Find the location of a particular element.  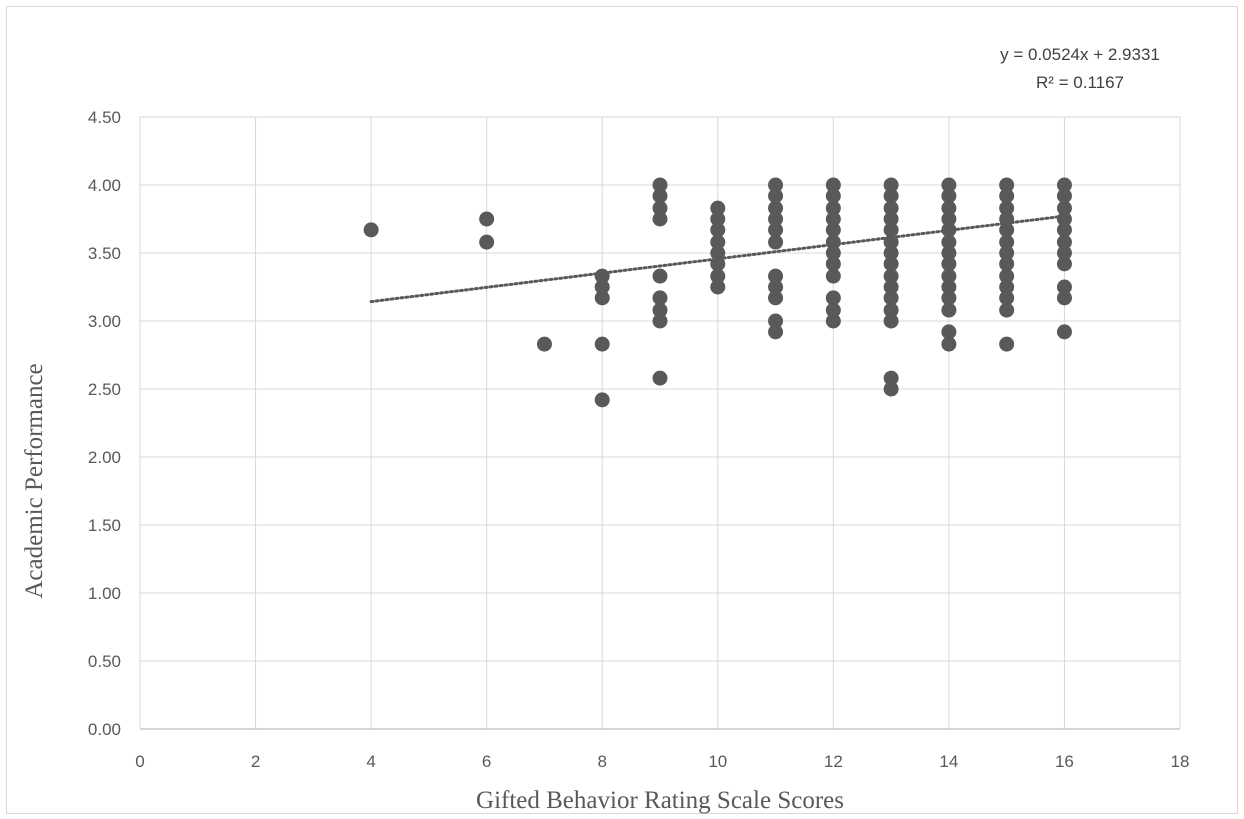

x-tick-label: 16 is located at coordinates (1064, 761).